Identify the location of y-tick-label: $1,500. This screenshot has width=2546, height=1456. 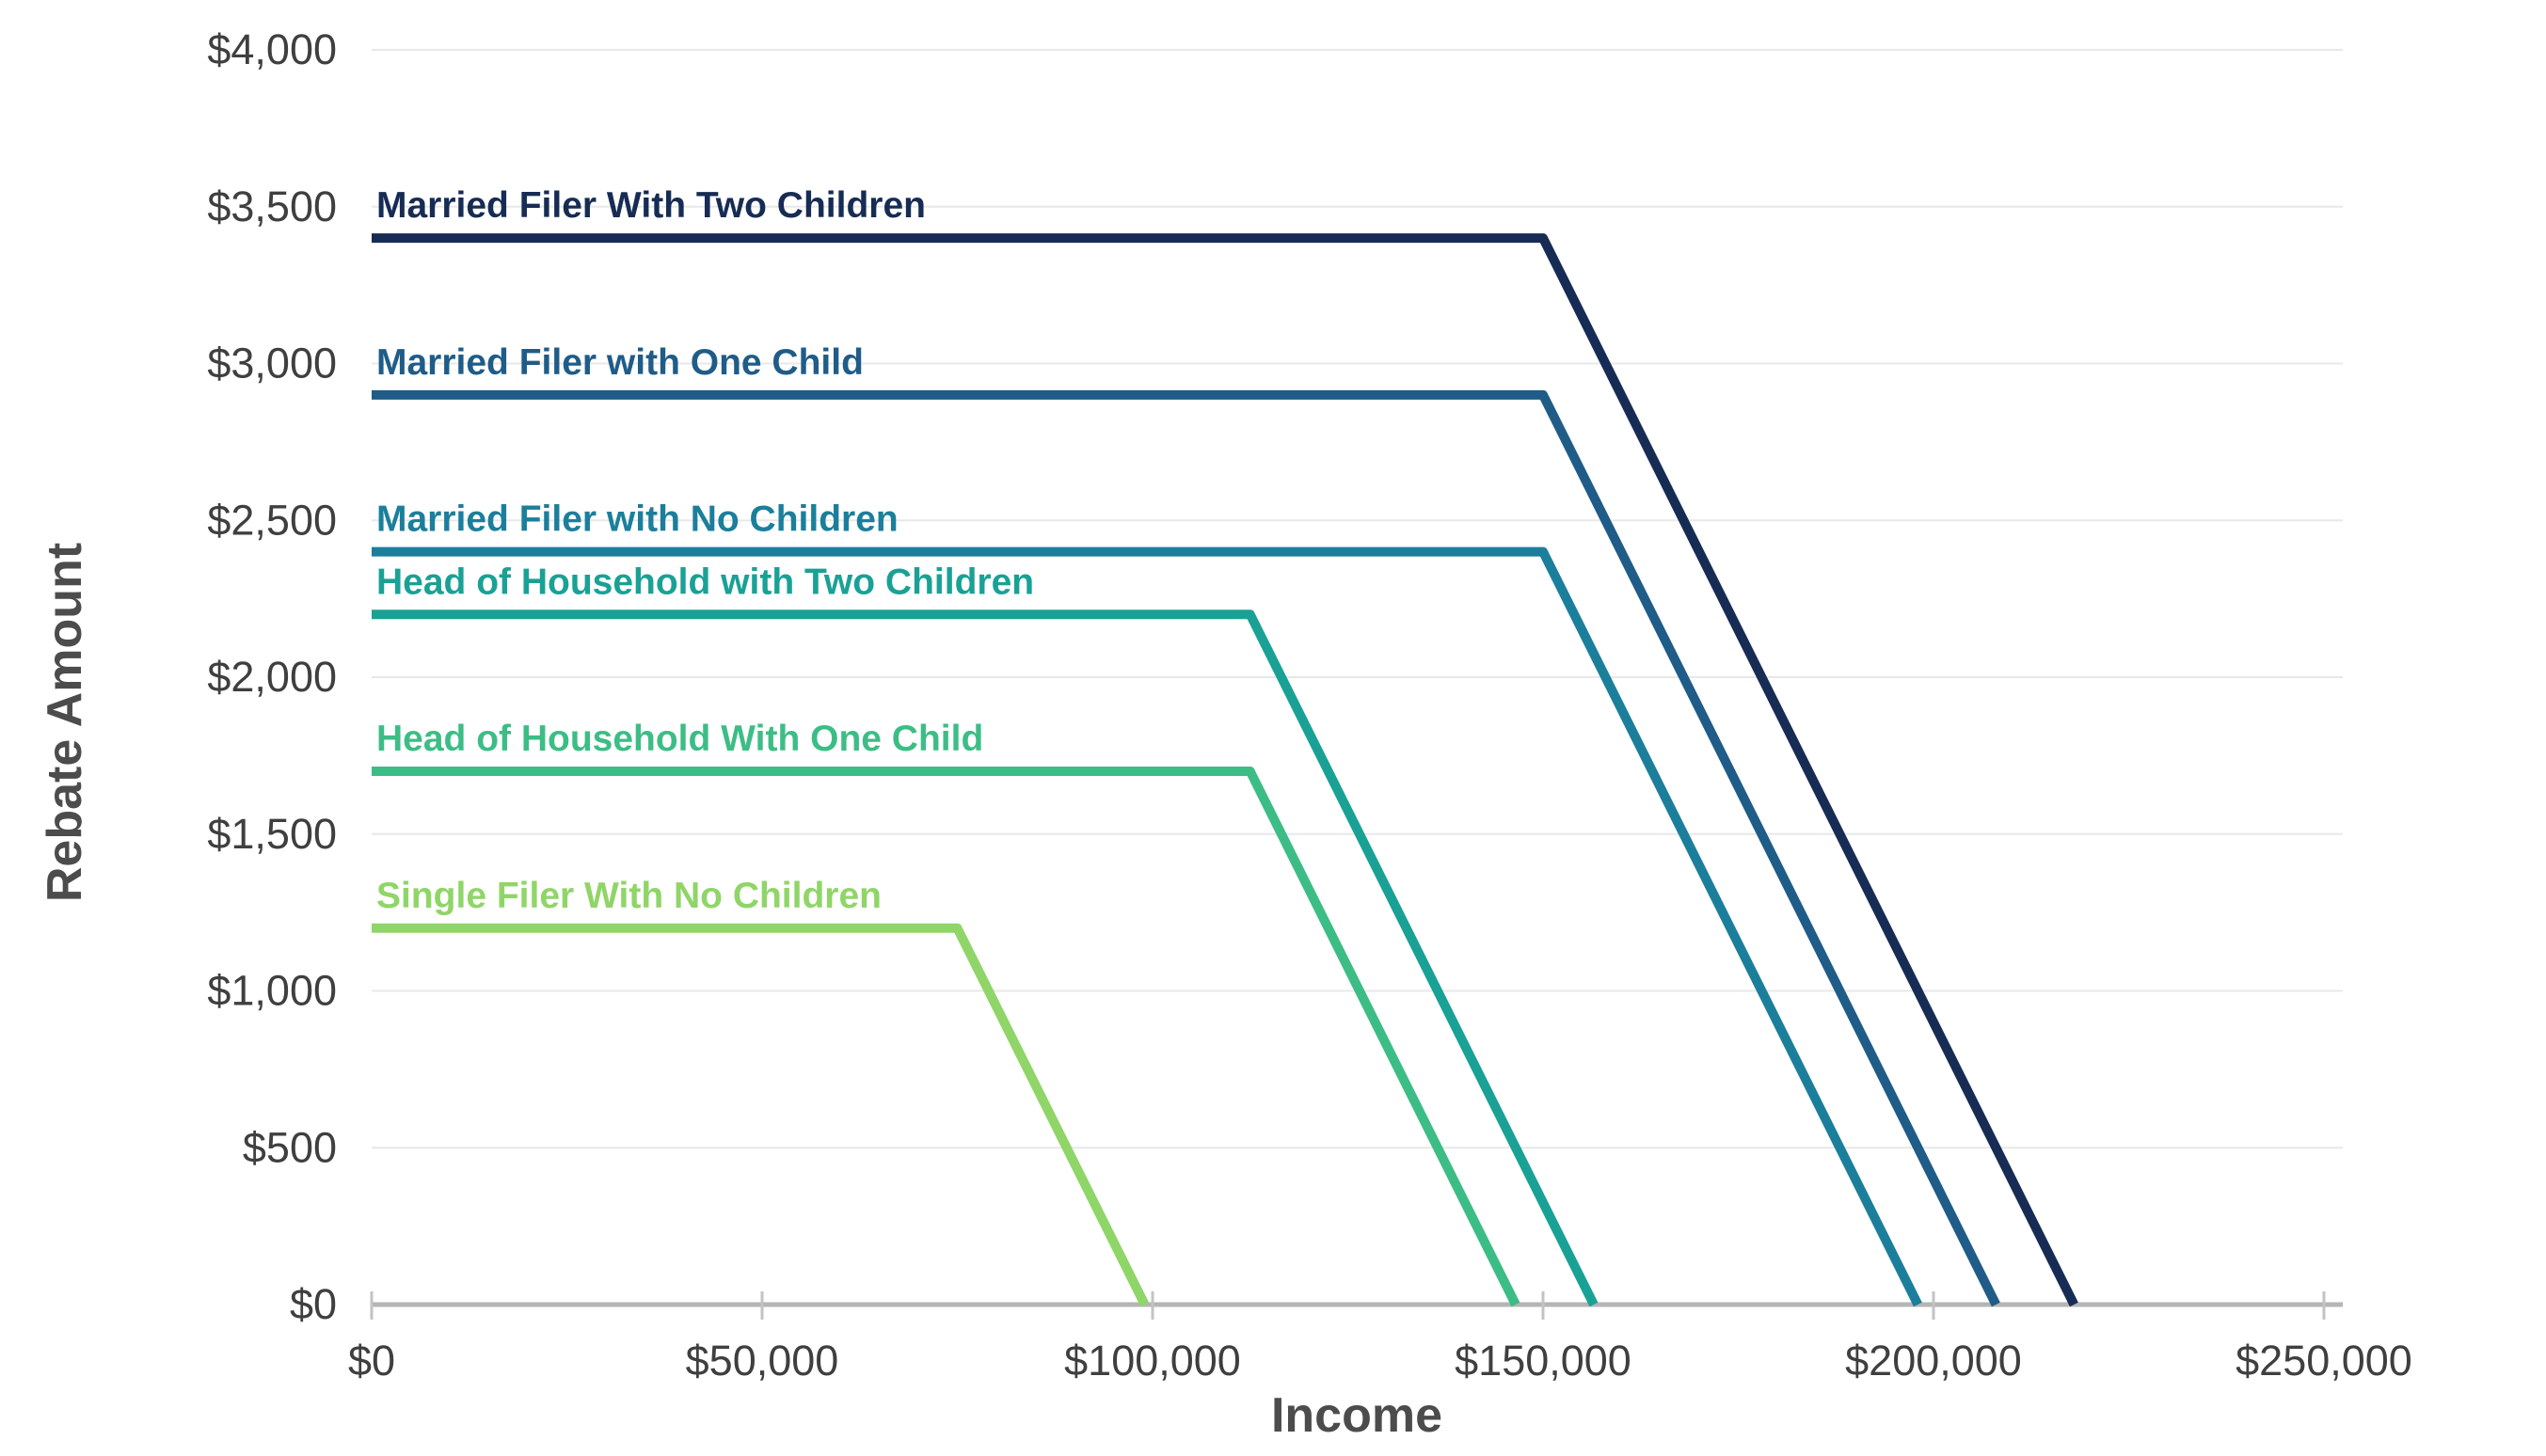
(272, 834).